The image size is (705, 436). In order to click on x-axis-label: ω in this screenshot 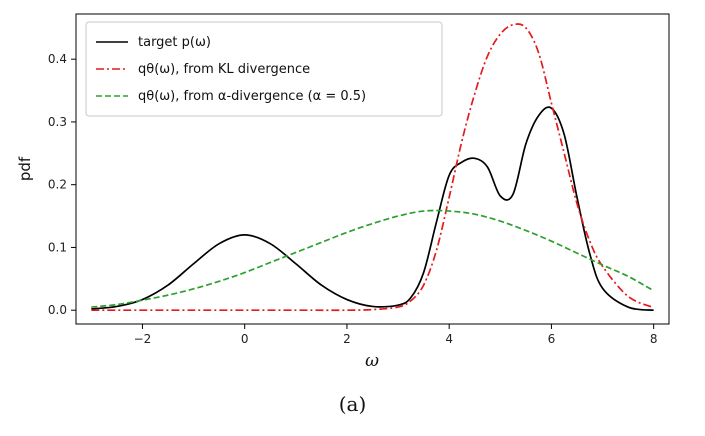, I will do `click(372, 361)`.